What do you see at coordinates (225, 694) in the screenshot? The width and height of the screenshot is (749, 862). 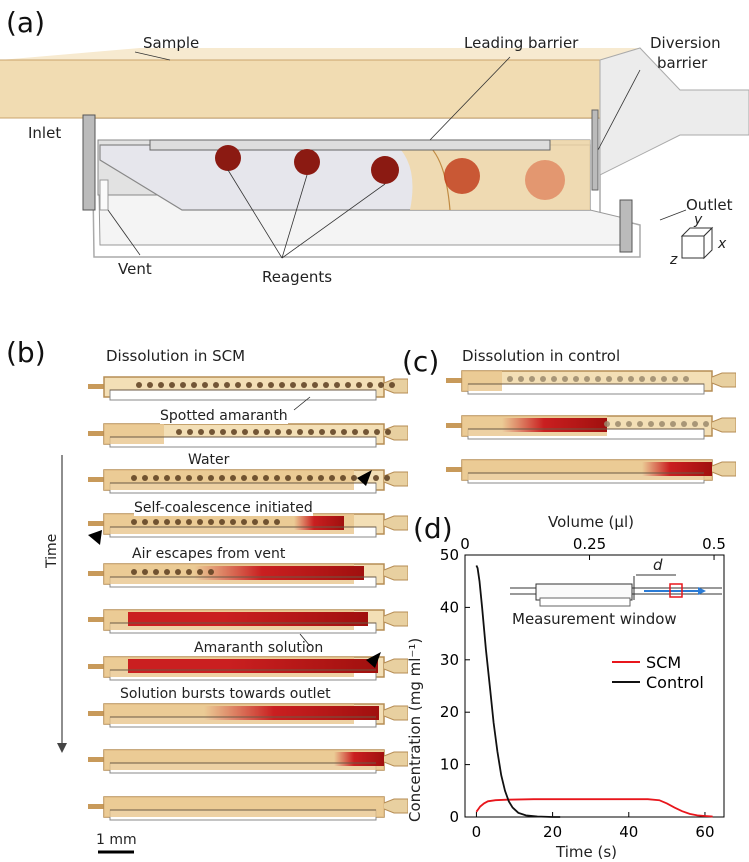 I see `annot-bursts: Solution bursts towards outlet` at bounding box center [225, 694].